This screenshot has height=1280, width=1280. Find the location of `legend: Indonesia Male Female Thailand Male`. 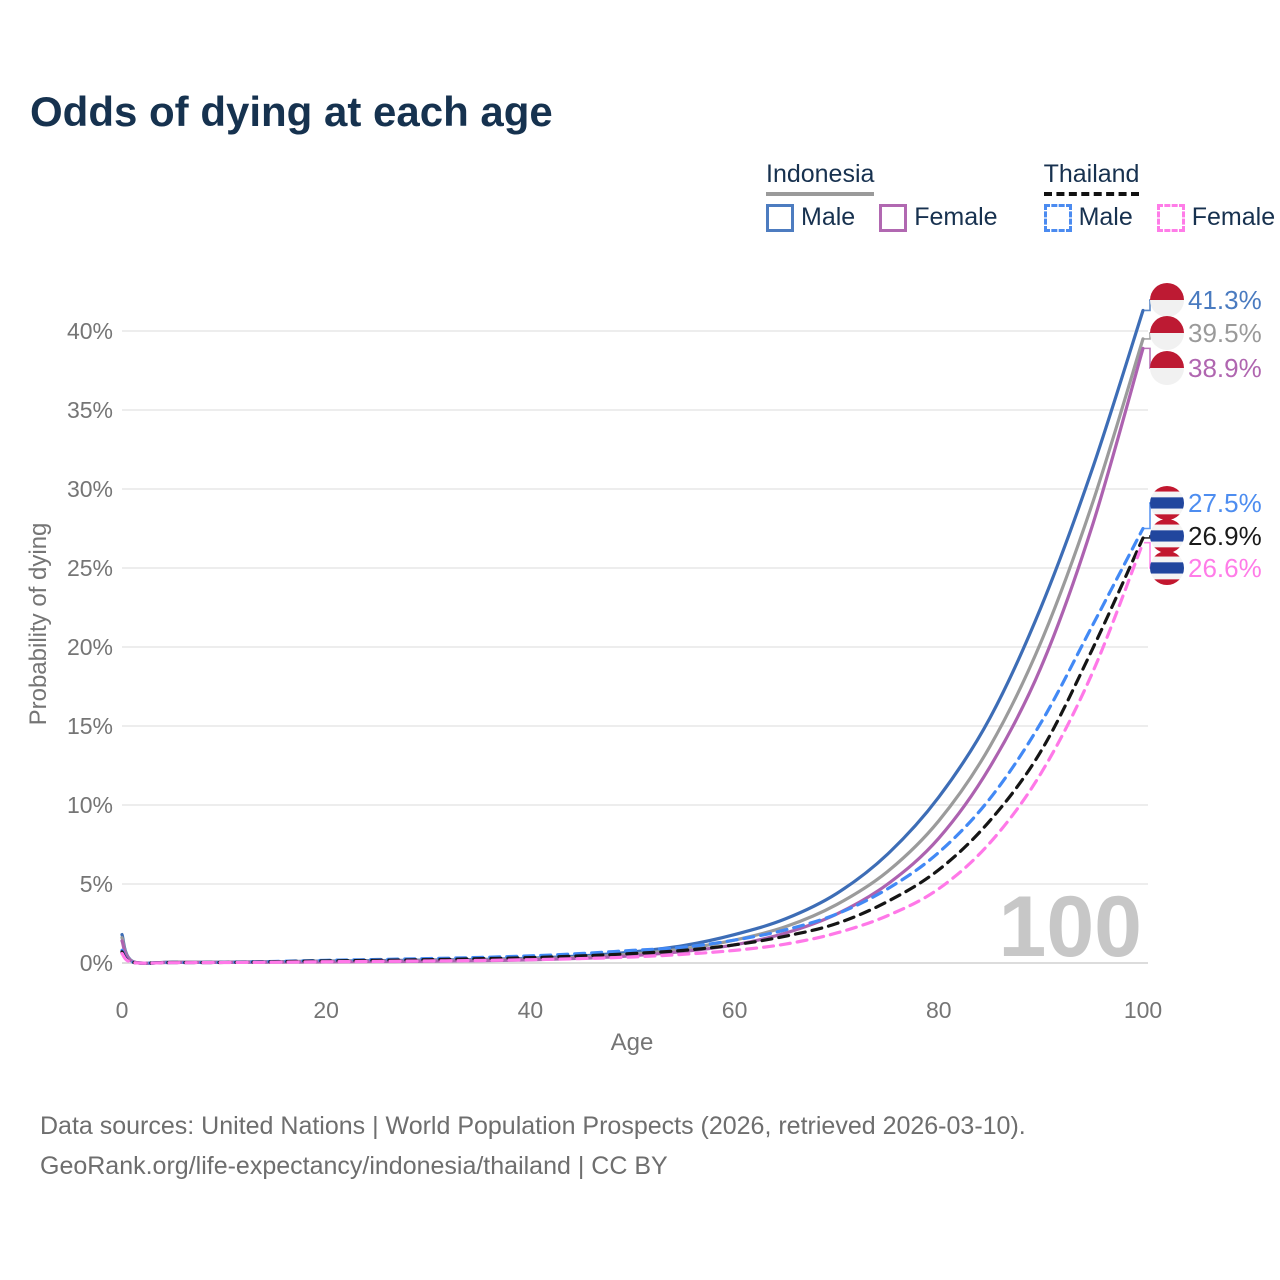

legend: Indonesia Male Female Thailand Male is located at coordinates (1020, 196).